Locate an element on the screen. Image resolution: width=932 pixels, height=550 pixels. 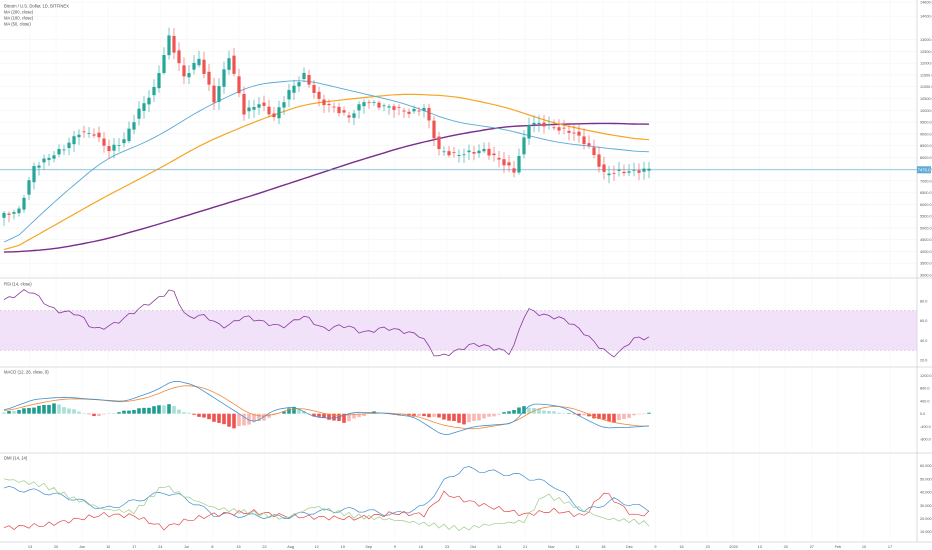
macd-pane is located at coordinates (326, 407).